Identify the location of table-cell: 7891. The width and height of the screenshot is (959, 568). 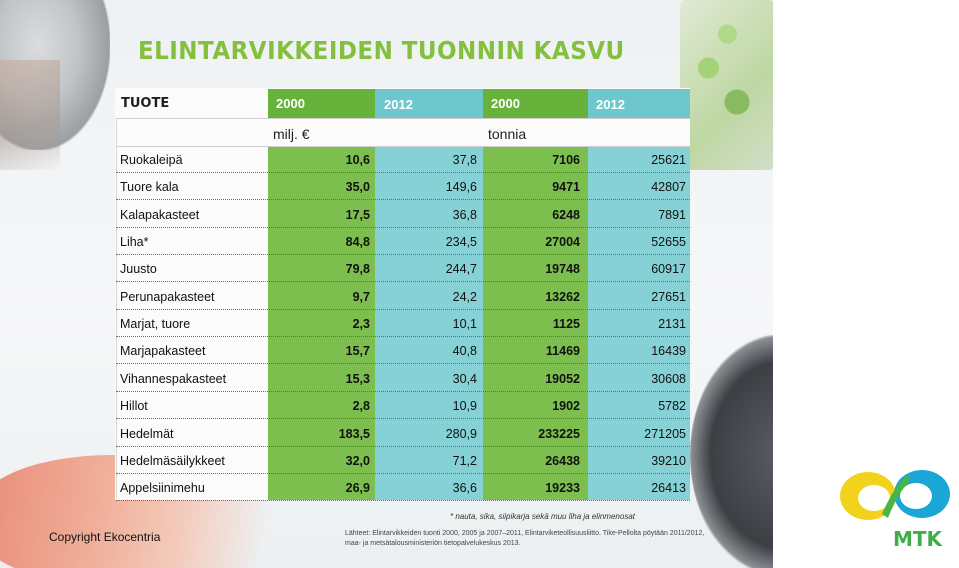
(672, 214).